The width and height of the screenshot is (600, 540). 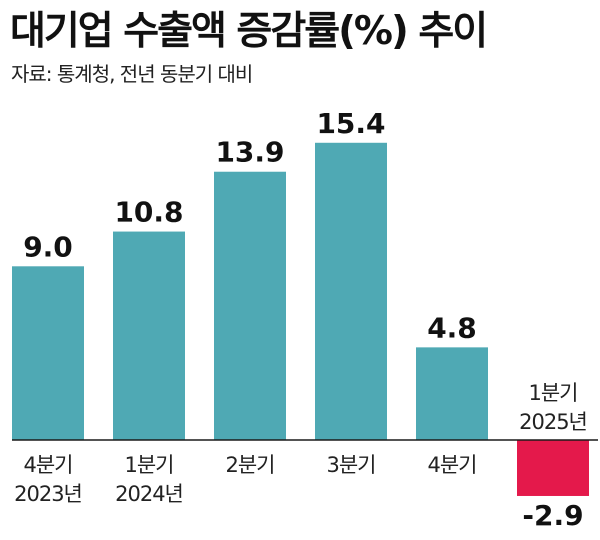 I want to click on data-label-5: 4.8, so click(x=452, y=327).